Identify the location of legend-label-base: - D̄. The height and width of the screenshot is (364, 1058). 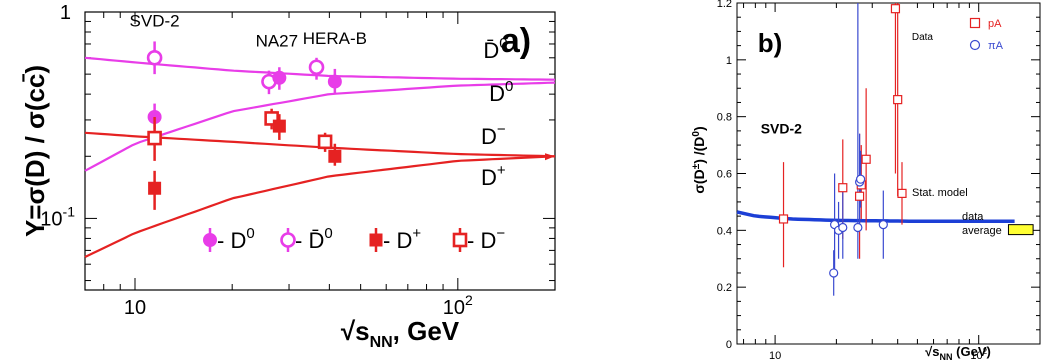
(309, 240).